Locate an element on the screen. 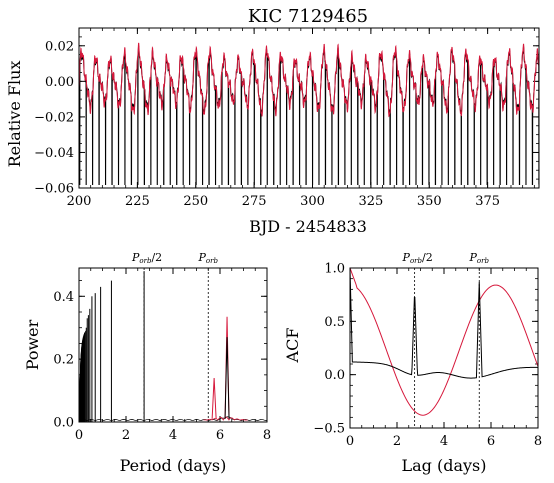 This screenshot has height=483, width=554. lightcurve-red-series is located at coordinates (309, 80).